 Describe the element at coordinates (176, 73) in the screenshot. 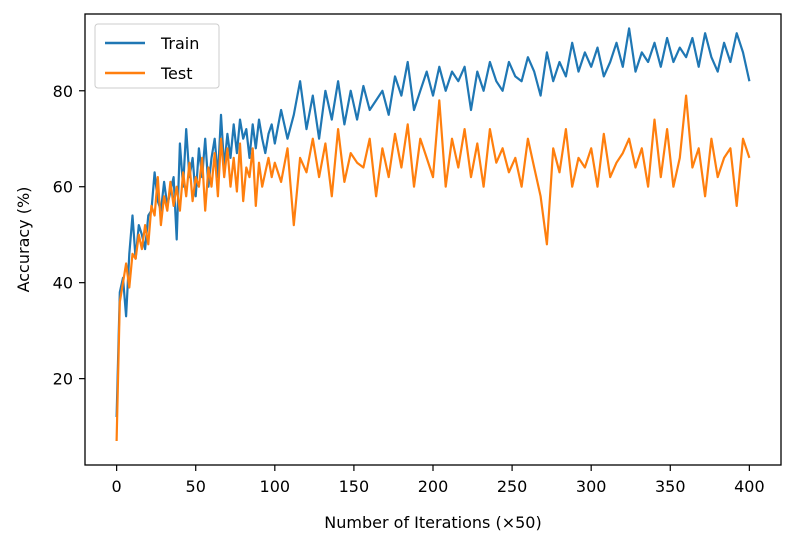

I see `legend-label-test: Test` at that location.